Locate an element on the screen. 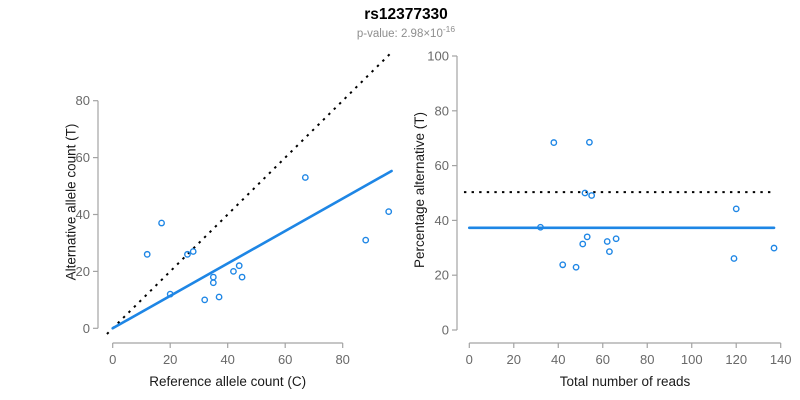 Image resolution: width=800 pixels, height=400 pixels. lines-layer is located at coordinates (619, 210).